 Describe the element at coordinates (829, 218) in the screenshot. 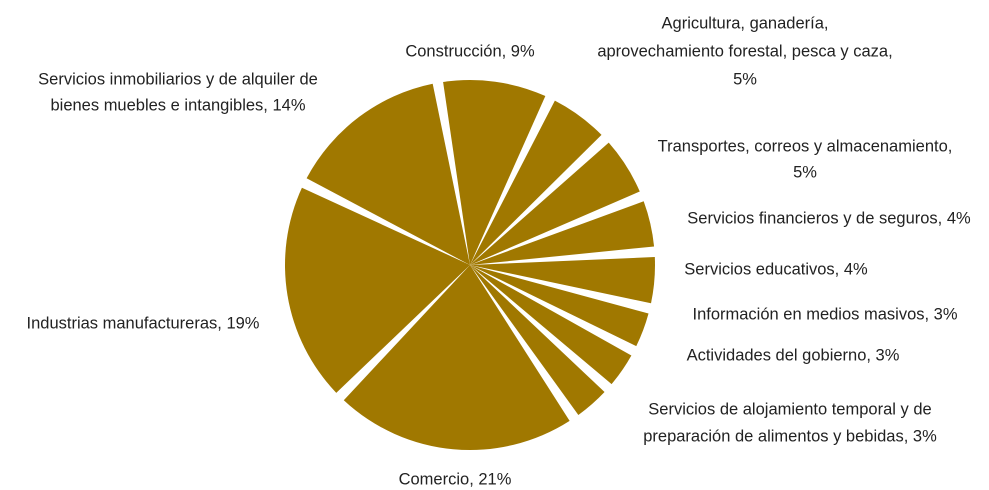

I see `slice-label: Servicios financieros y de seguros, 4%` at that location.